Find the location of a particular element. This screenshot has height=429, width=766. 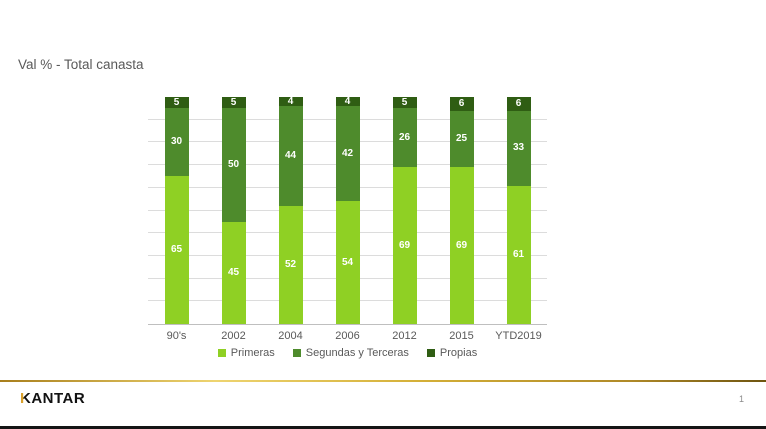

stacked-bar: 52 44 4 is located at coordinates (290, 209).